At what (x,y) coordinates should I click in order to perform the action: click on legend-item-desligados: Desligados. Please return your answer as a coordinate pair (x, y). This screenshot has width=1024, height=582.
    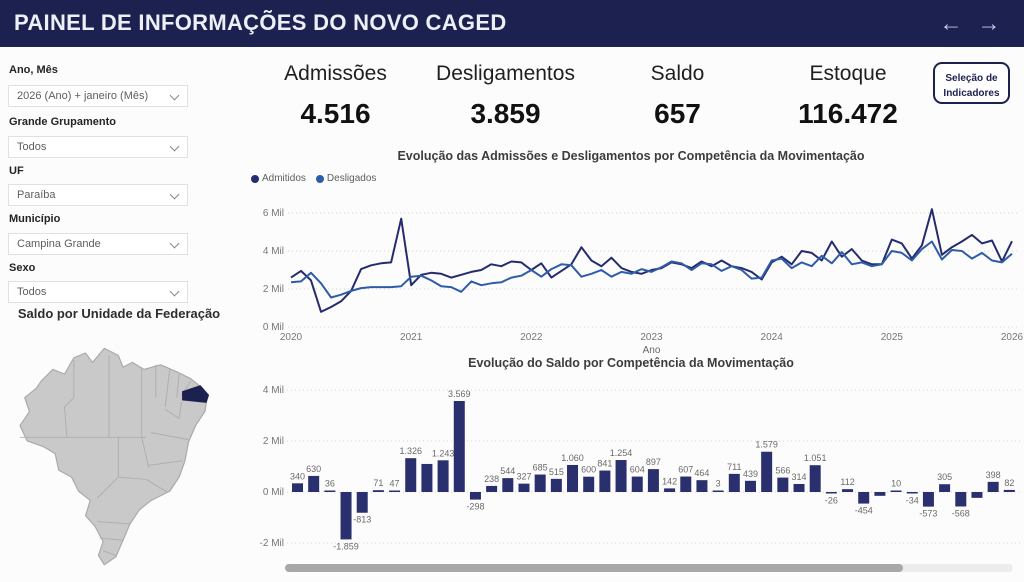
    Looking at the image, I should click on (346, 178).